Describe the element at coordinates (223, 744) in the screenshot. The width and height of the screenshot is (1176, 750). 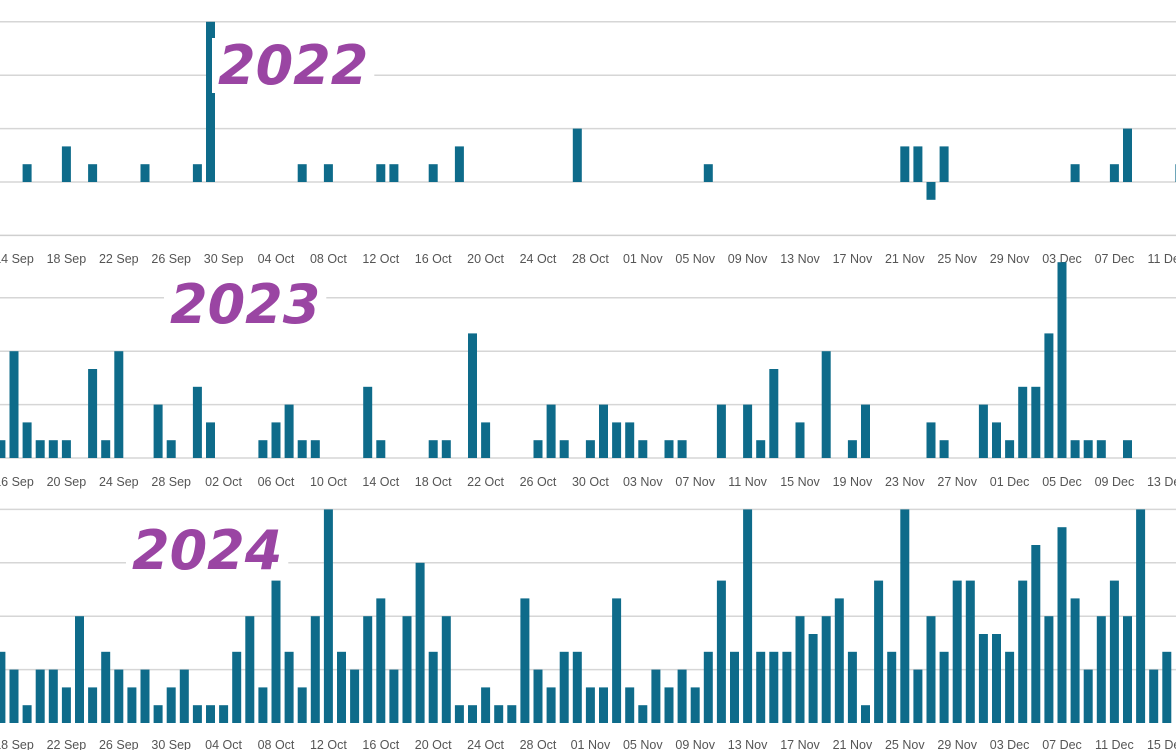
I see `x-tick-label: 04 Oct` at that location.